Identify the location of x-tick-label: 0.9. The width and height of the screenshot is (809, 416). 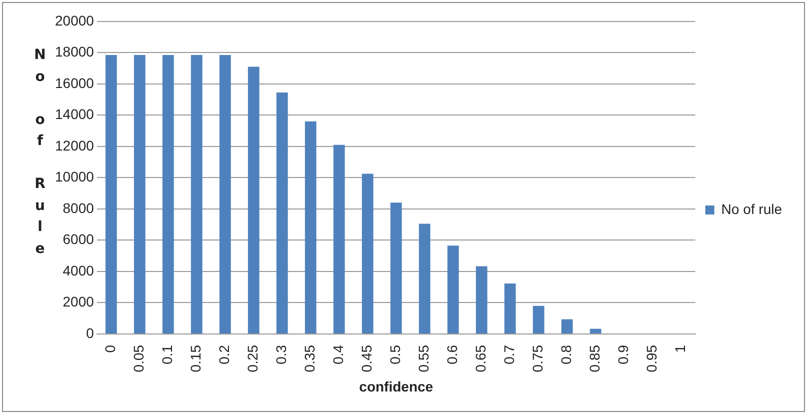
(622, 354).